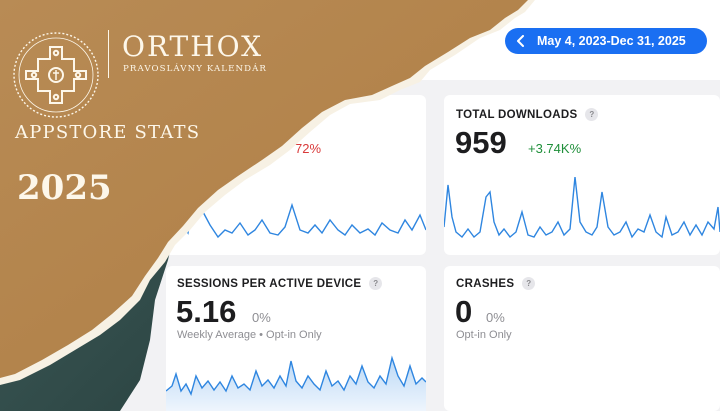 The width and height of the screenshot is (720, 411). I want to click on metric-subtitle: Opt-in Only, so click(484, 335).